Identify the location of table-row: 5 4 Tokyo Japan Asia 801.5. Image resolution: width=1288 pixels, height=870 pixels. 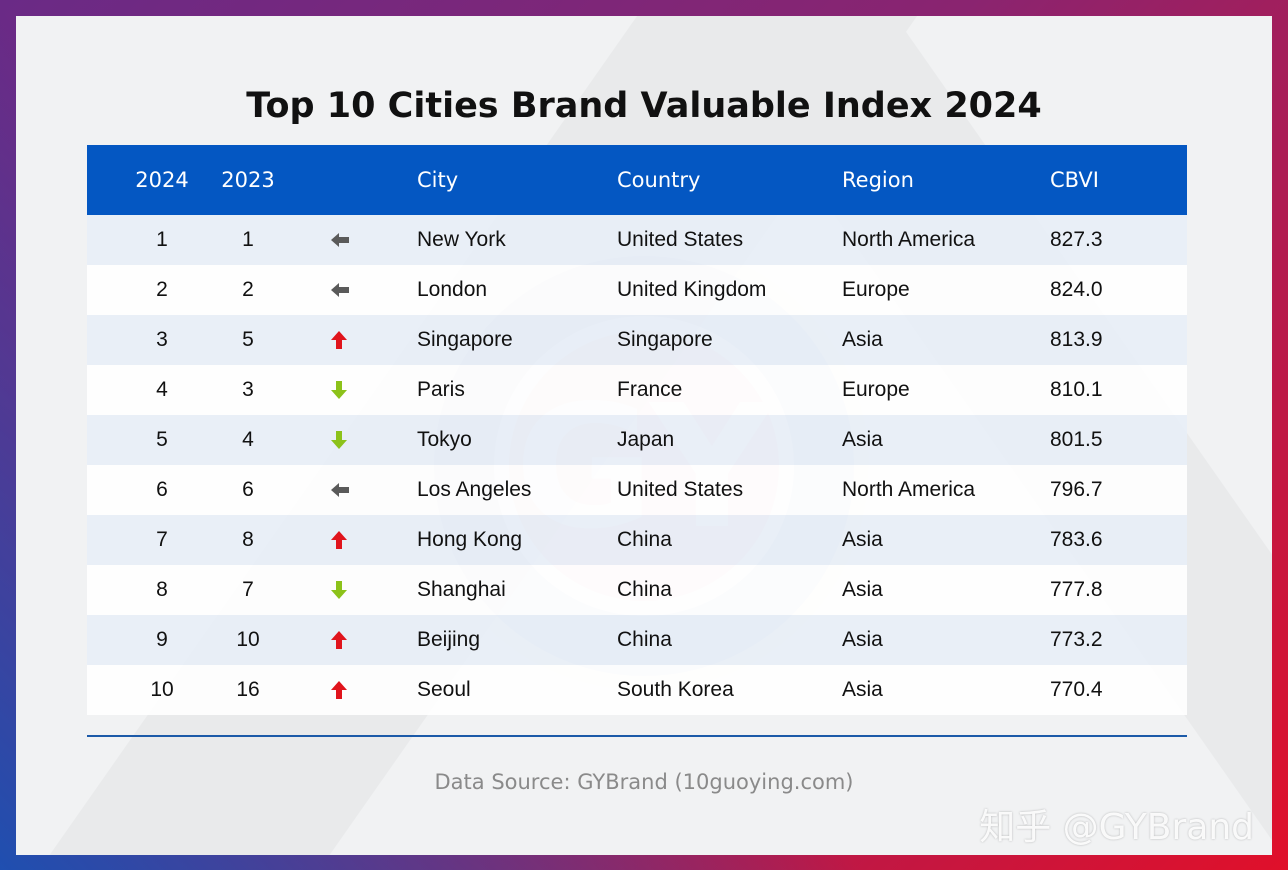
(637, 440).